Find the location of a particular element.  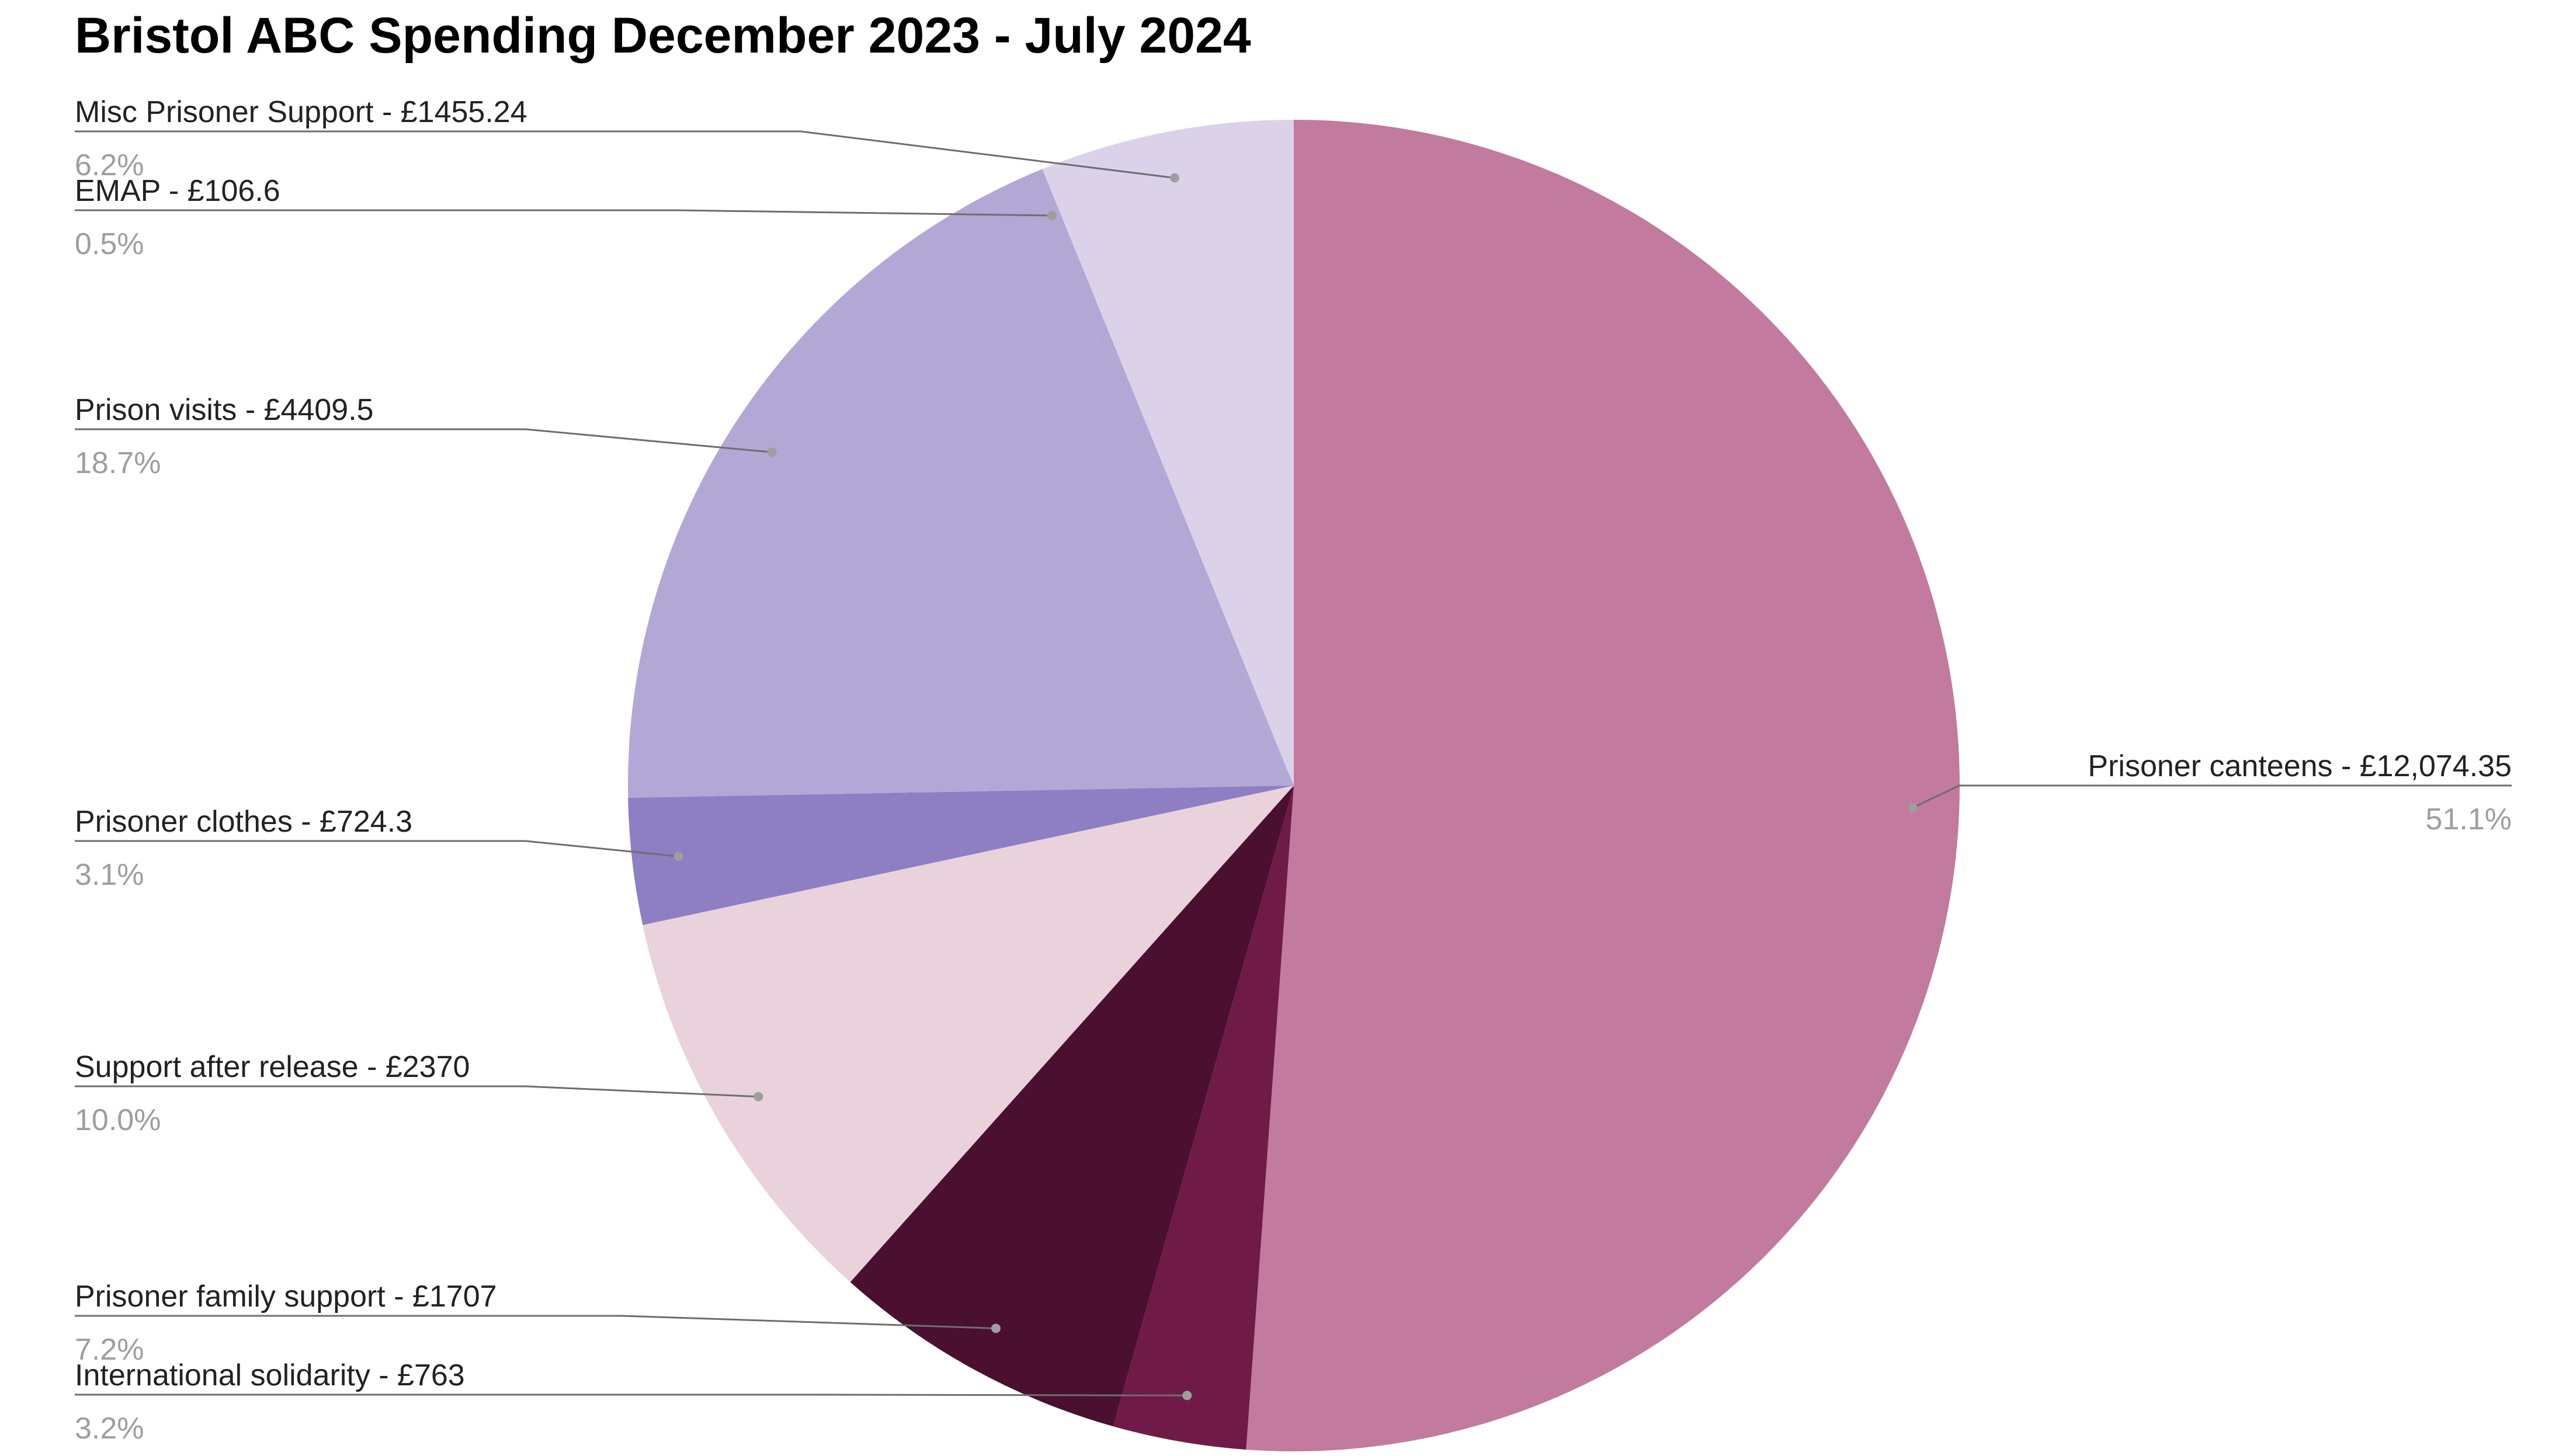

pie-slice-support-after-release is located at coordinates (969, 1034).